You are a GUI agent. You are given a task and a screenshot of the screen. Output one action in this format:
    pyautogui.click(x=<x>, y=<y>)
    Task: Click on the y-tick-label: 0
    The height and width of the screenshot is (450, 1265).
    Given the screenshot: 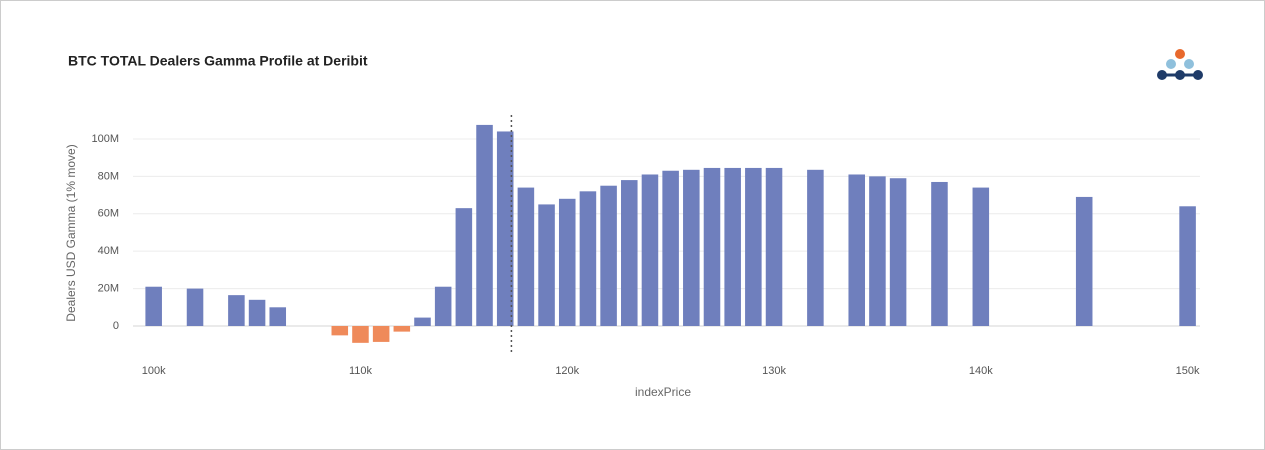 What is the action you would take?
    pyautogui.click(x=116, y=326)
    